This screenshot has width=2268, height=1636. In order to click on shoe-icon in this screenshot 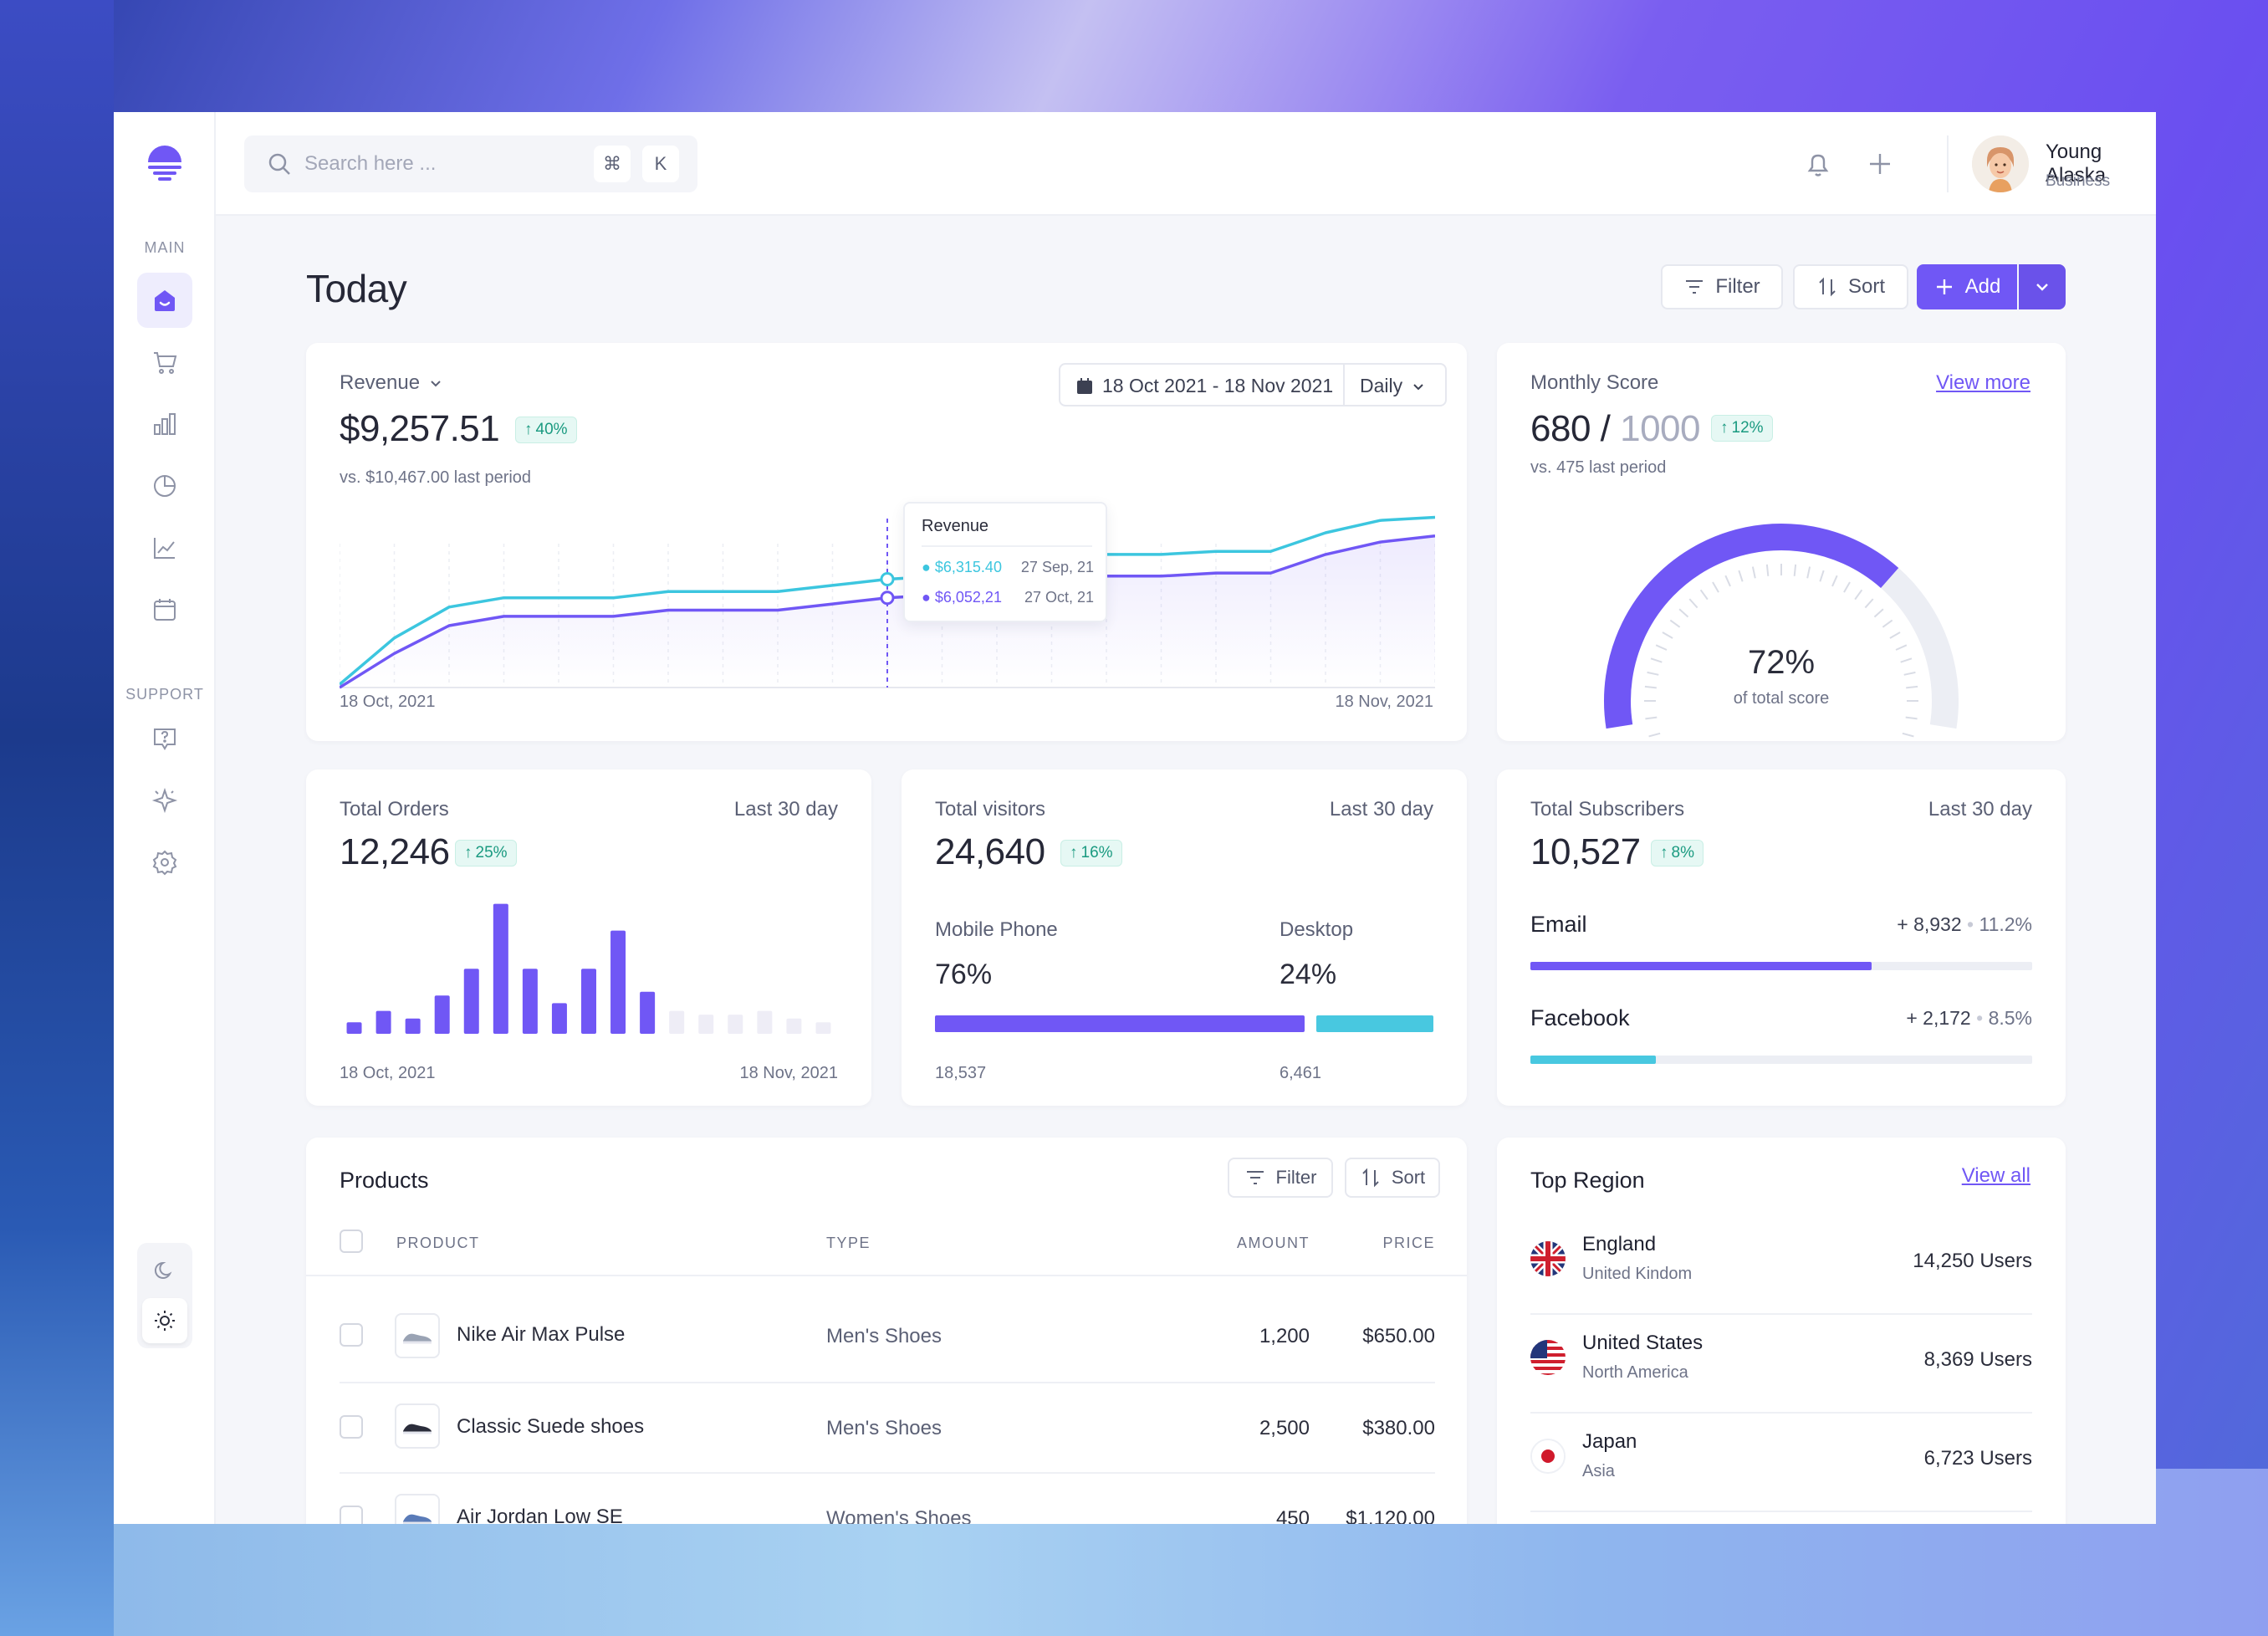, I will do `click(417, 1338)`.